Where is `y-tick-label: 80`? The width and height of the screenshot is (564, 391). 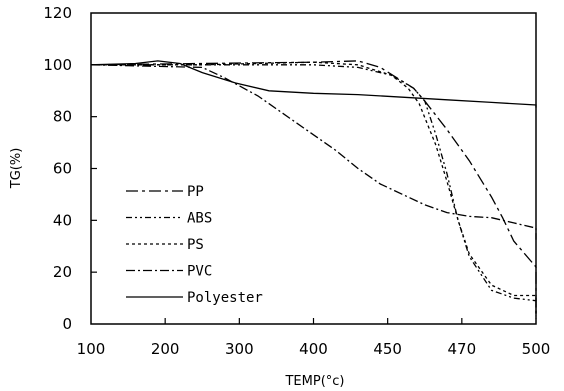 y-tick-label: 80 is located at coordinates (62, 117).